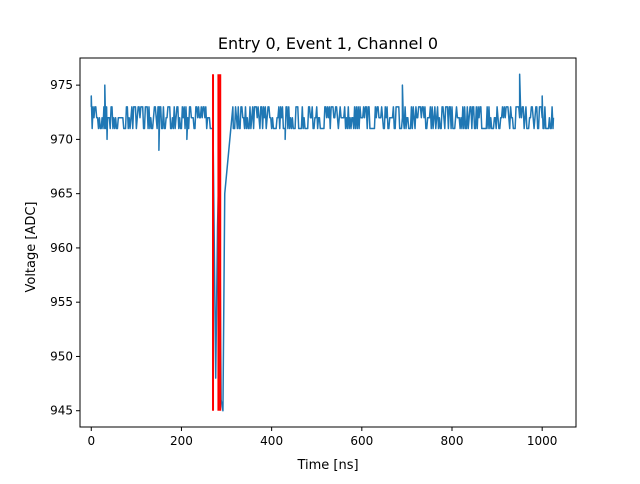  Describe the element at coordinates (91, 441) in the screenshot. I see `x-tick-label-0: 0` at that location.